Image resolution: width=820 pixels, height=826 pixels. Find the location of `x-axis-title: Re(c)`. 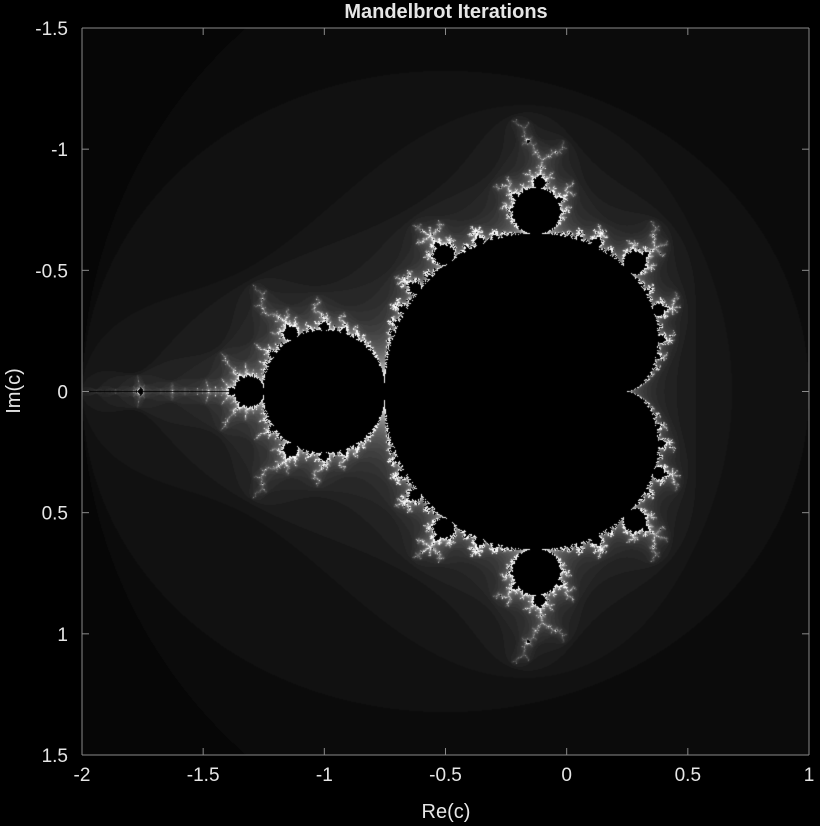

x-axis-title: Re(c) is located at coordinates (446, 812).